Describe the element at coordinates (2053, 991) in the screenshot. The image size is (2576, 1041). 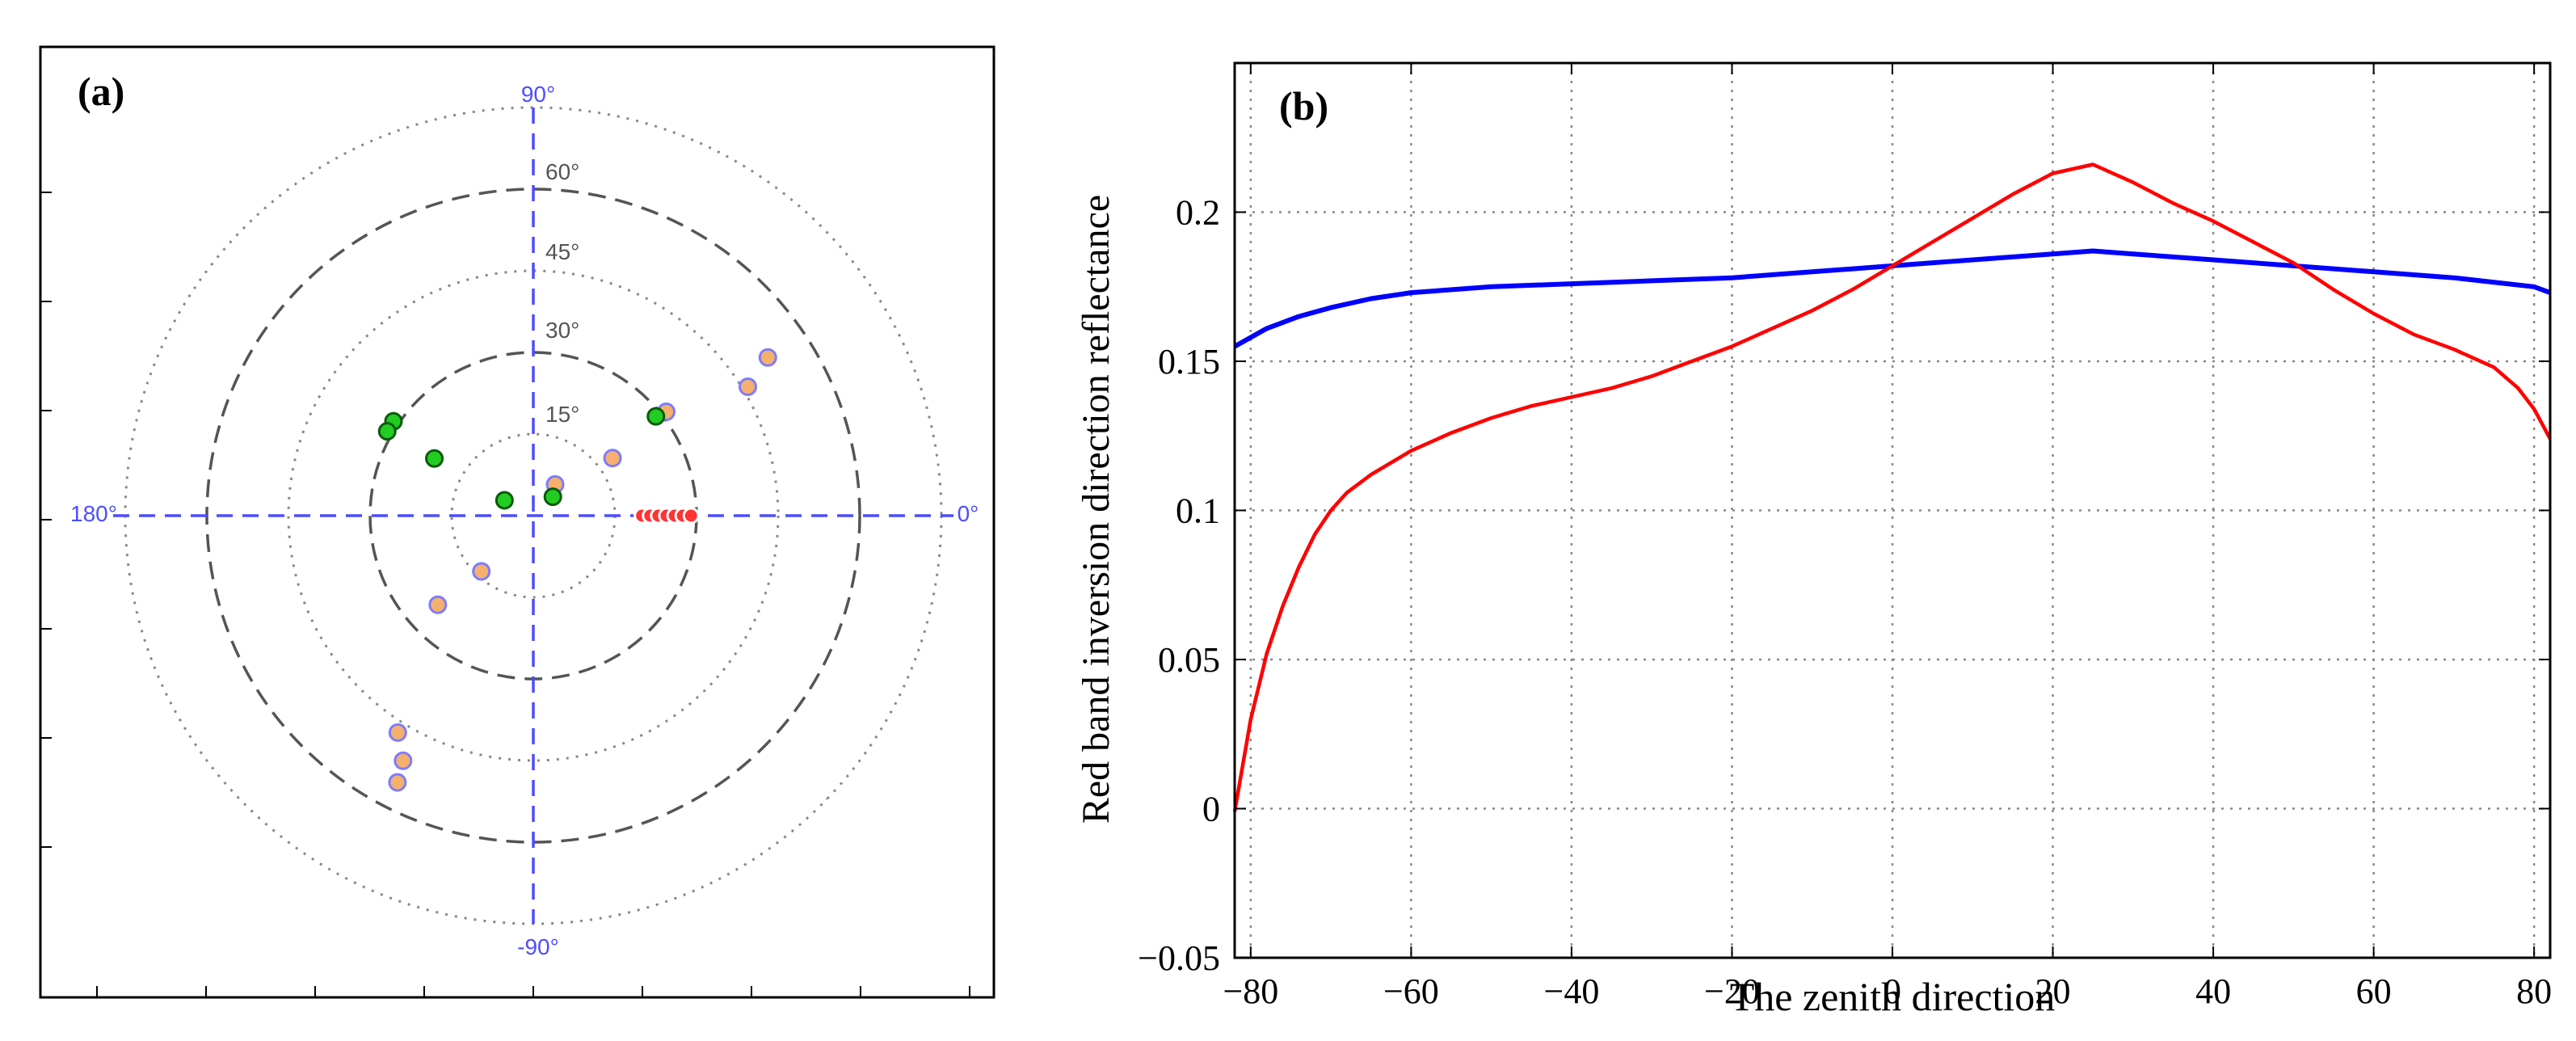
I see `xtick-label: 20` at that location.